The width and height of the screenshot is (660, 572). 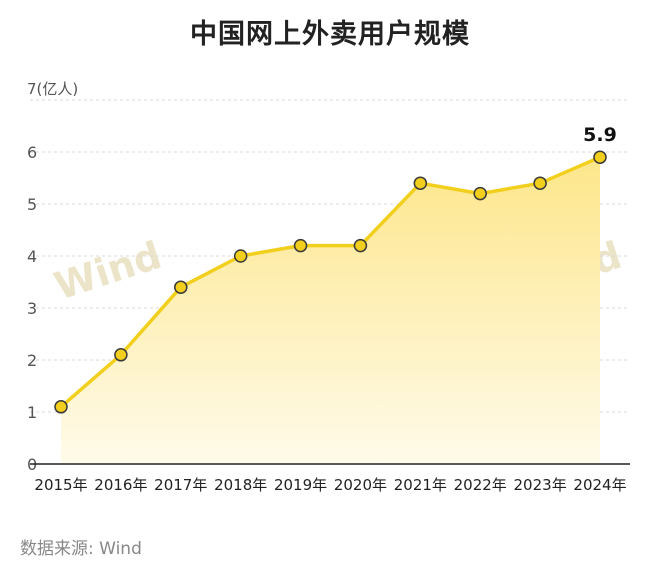 I want to click on x-tick-label: 2015年, so click(x=60, y=485).